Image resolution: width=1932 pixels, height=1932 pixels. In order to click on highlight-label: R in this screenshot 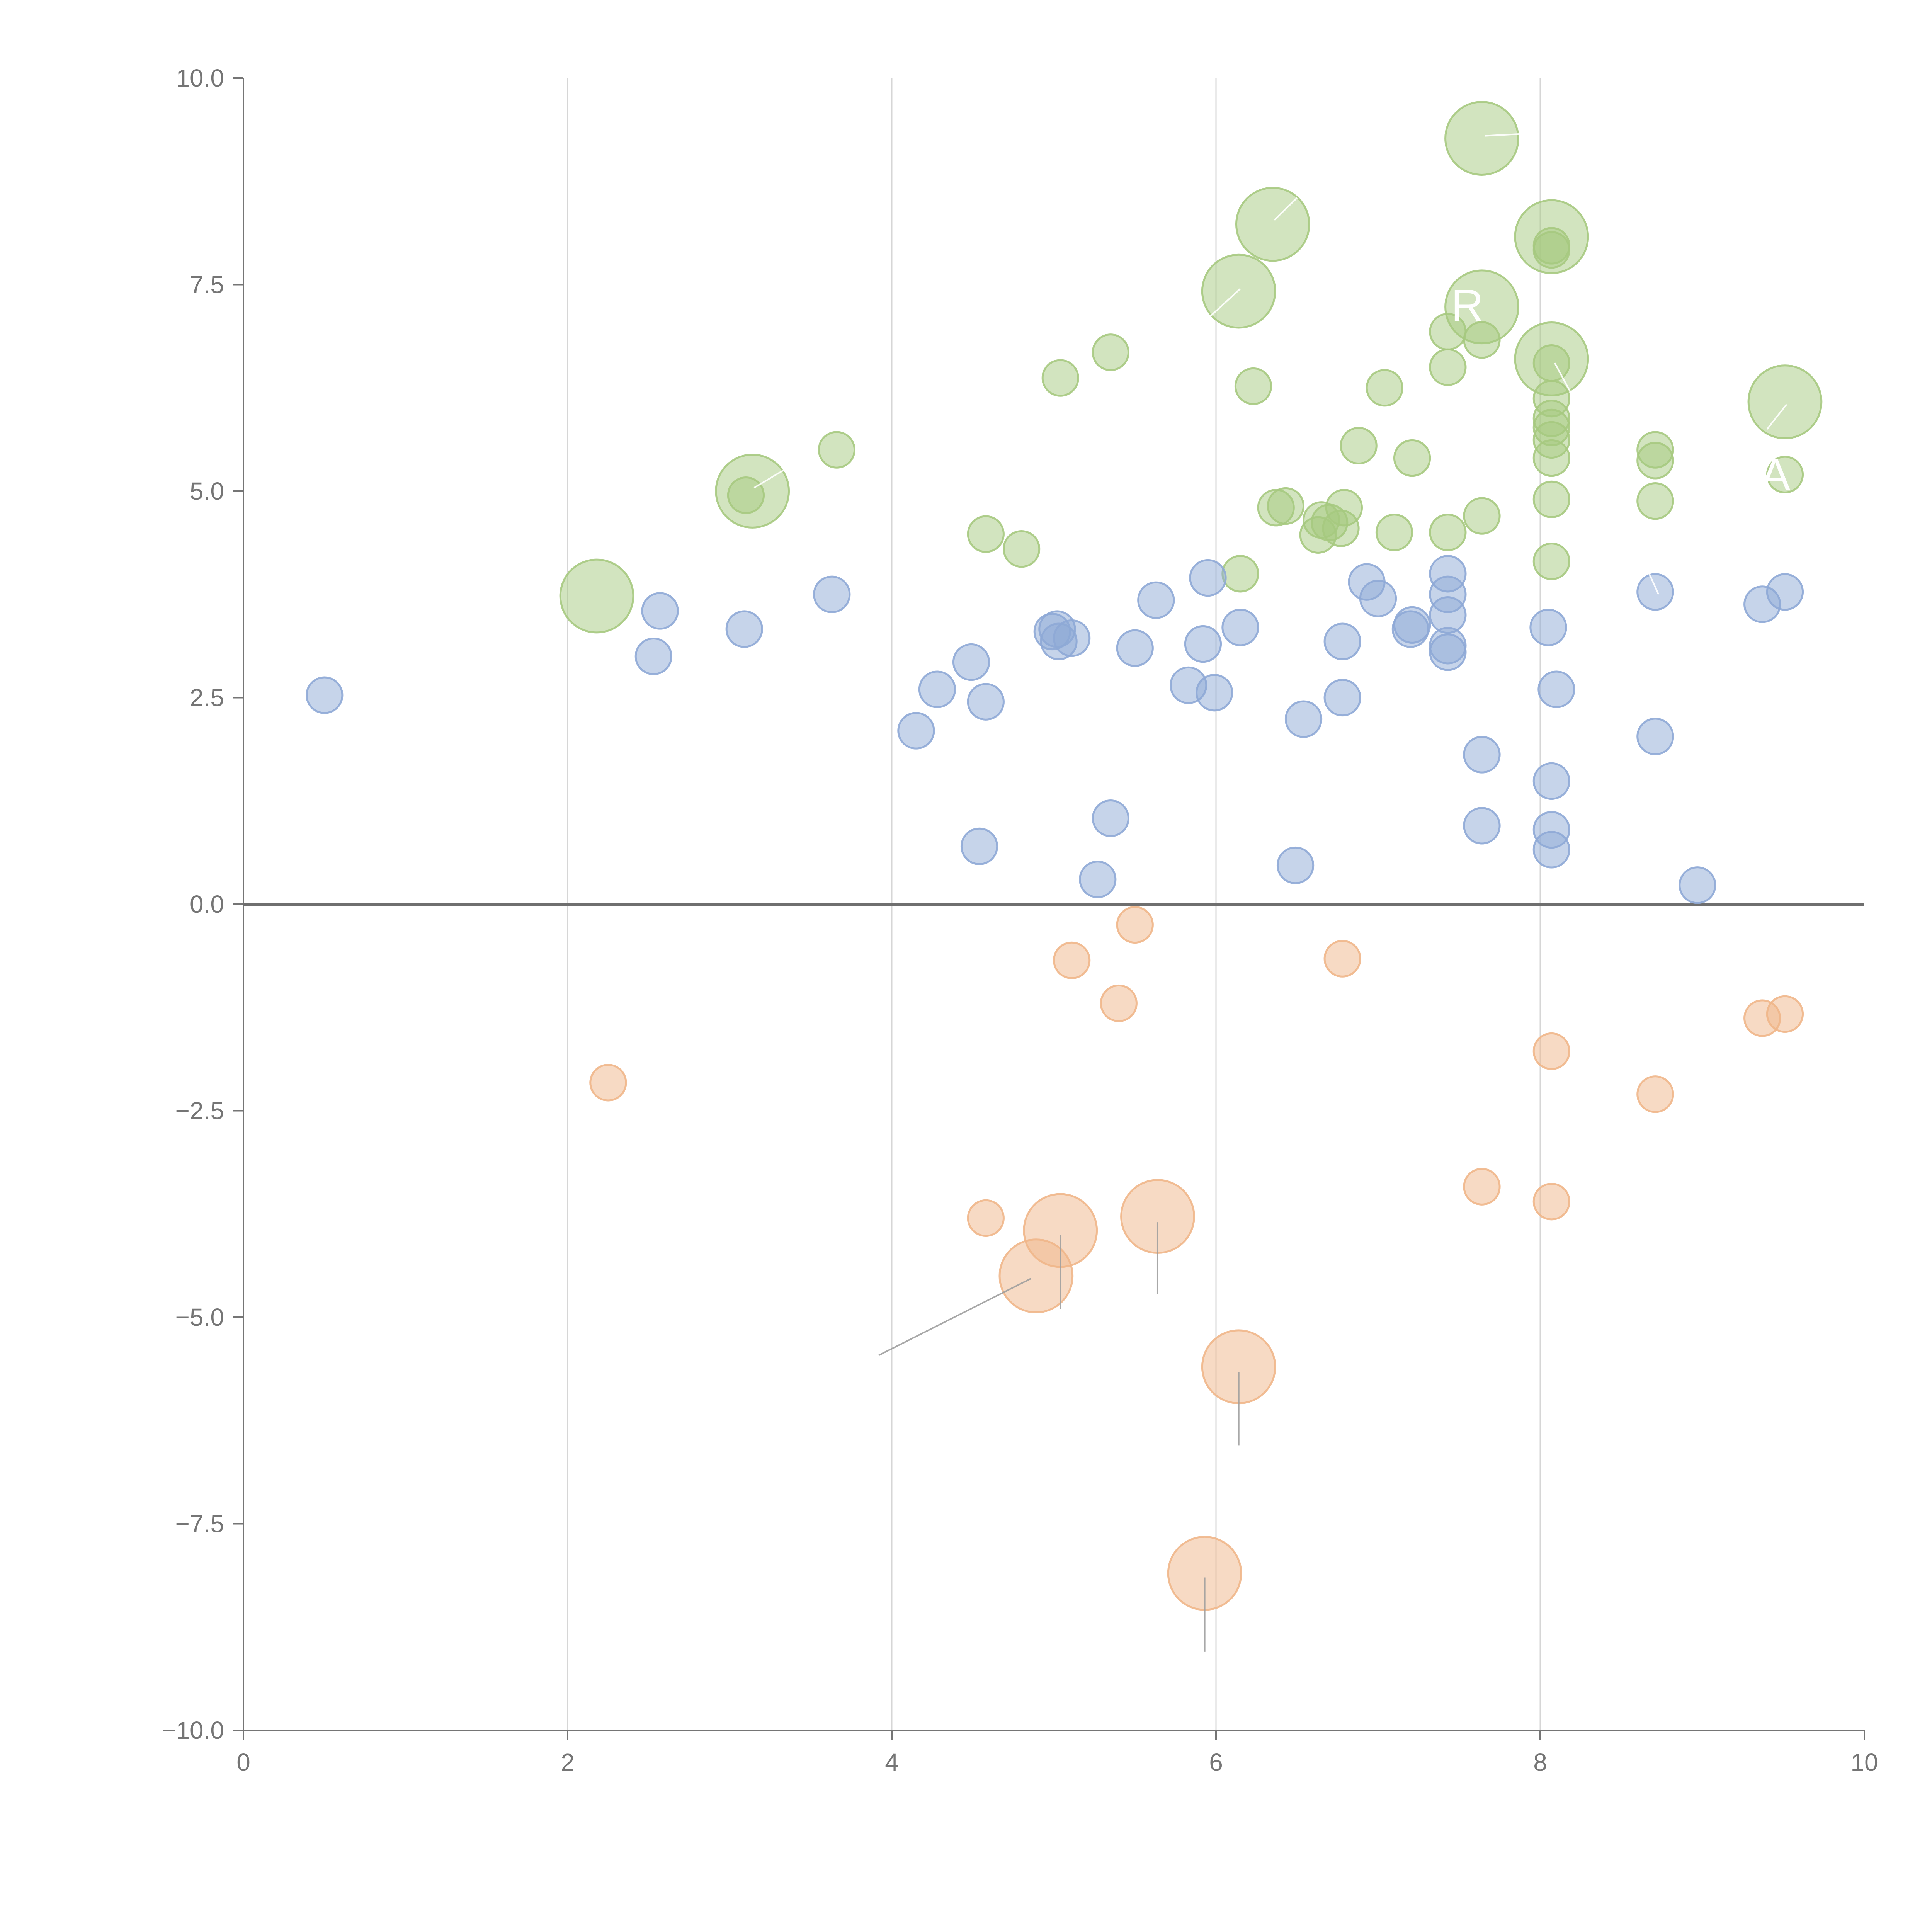, I will do `click(1467, 305)`.